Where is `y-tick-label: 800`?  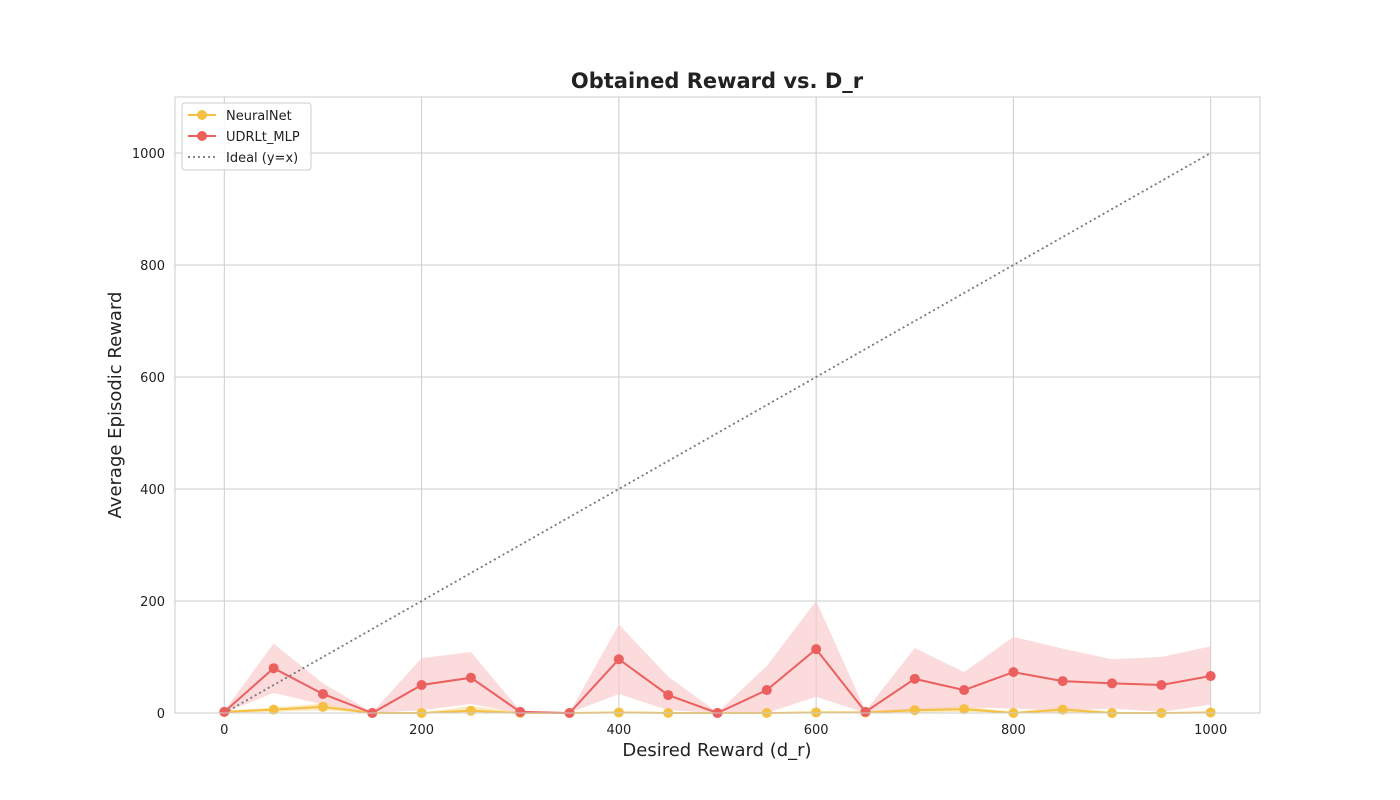
y-tick-label: 800 is located at coordinates (152, 266).